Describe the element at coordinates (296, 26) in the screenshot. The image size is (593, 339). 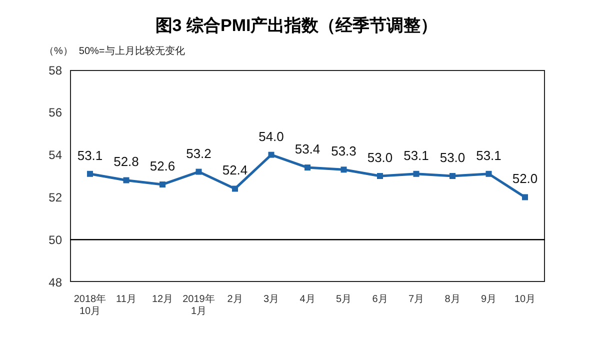
I see `chart-title: 图3 综合PMI产出指数（经季节调整）` at that location.